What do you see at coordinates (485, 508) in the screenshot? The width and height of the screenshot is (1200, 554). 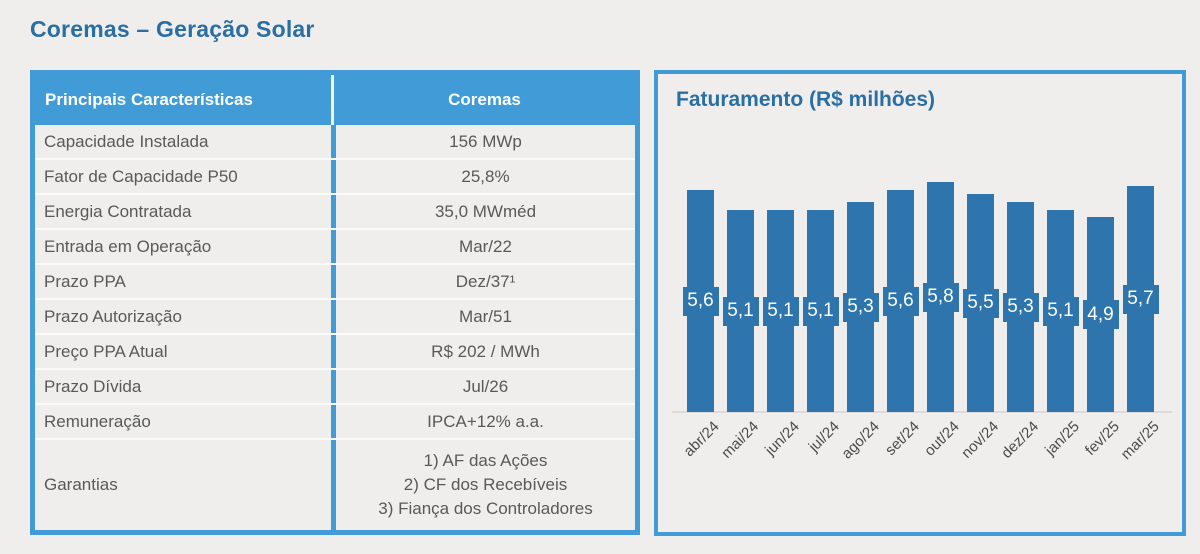 I see `row-value-line: 3) Fiança dos Controladores` at bounding box center [485, 508].